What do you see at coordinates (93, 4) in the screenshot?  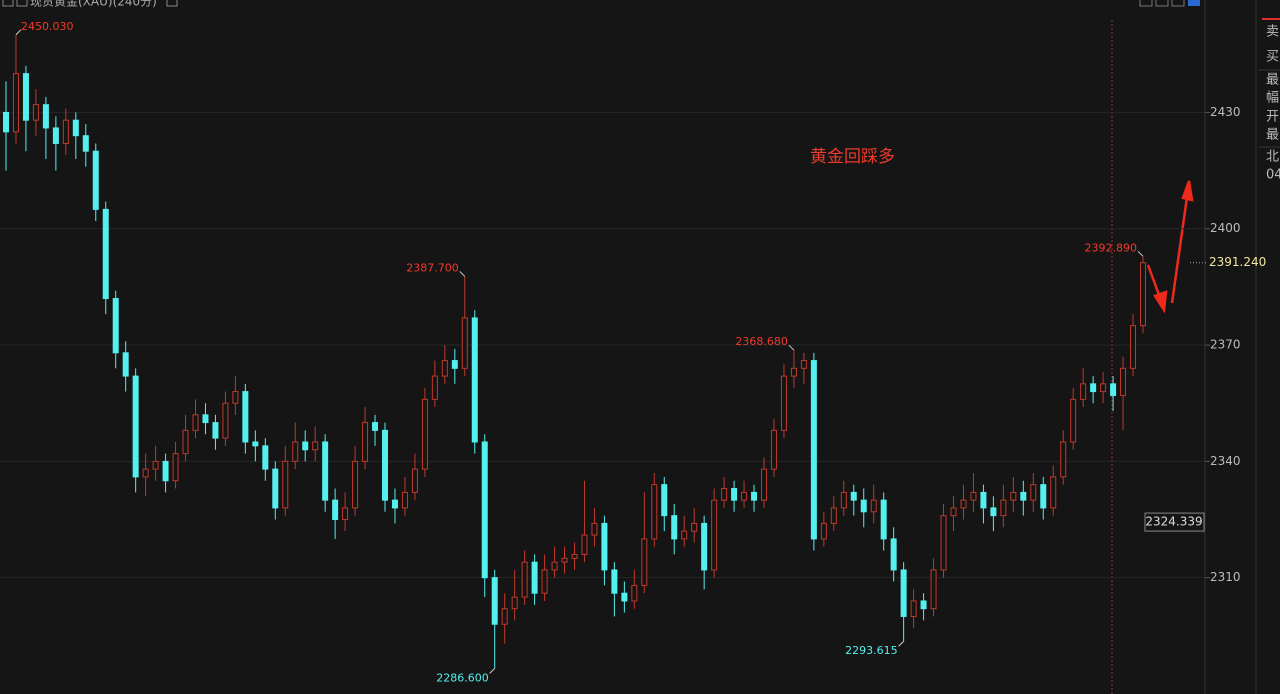 I see `chart-title: 现货黄金(XAU)(240分)` at bounding box center [93, 4].